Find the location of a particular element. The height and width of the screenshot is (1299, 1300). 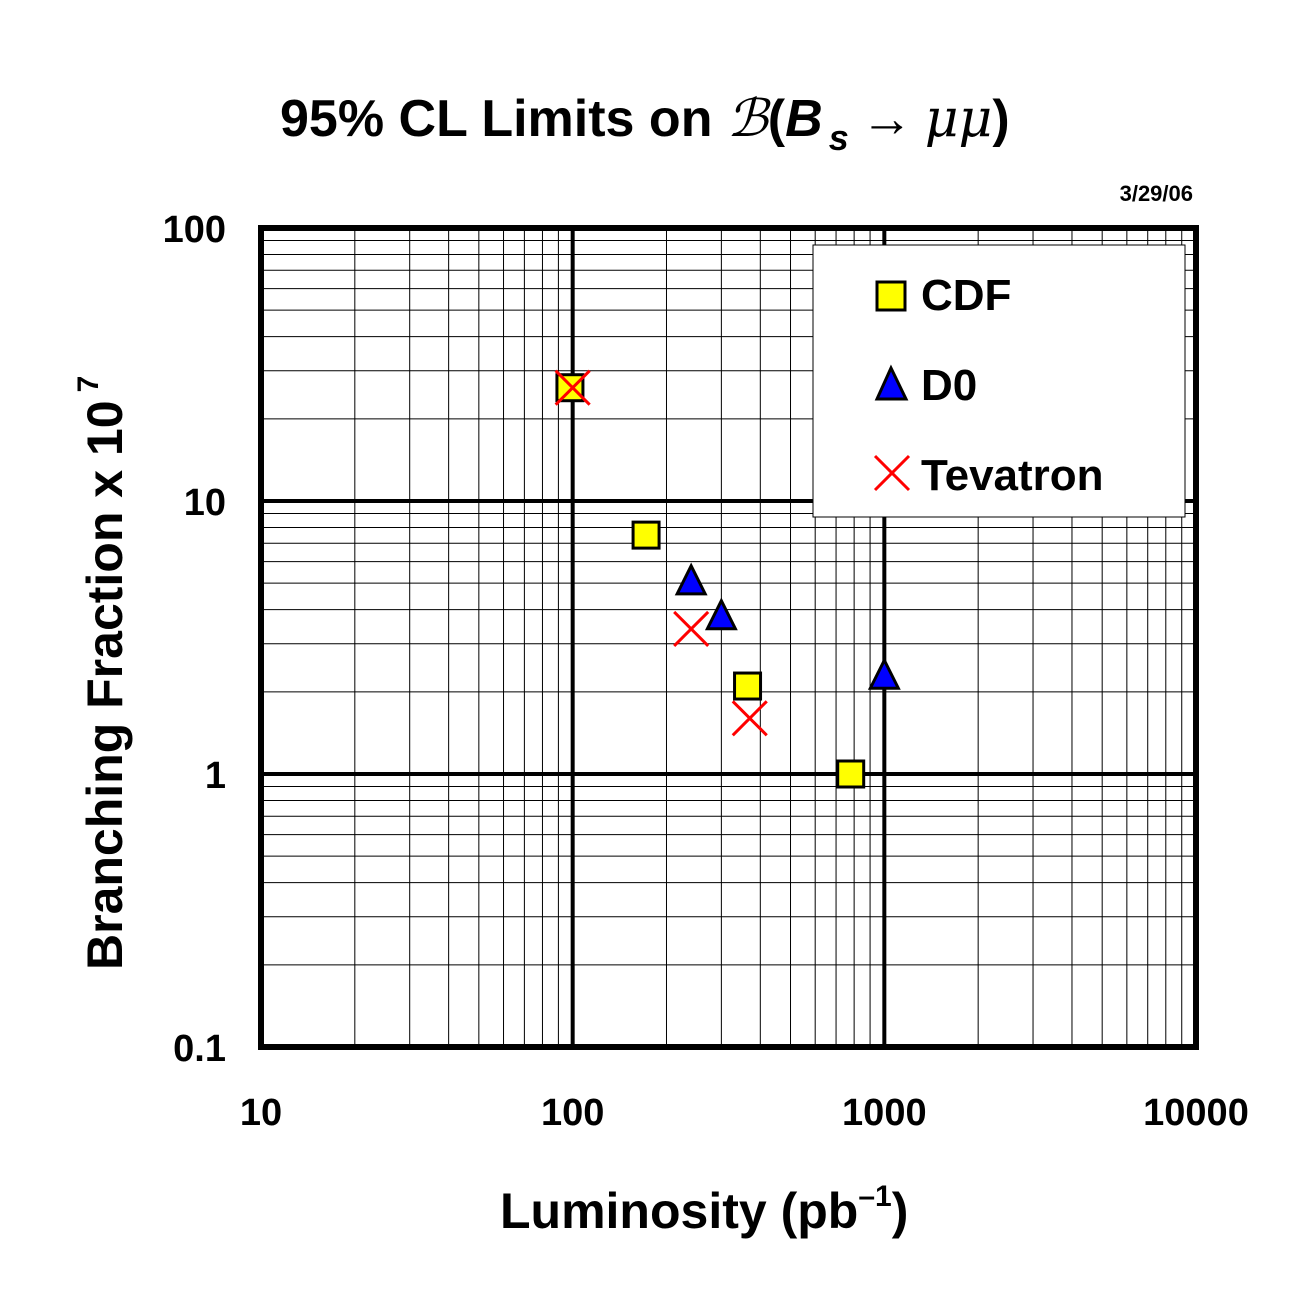

chart-title: 95% CL Limits on ℬ(B s → μμ) is located at coordinates (645, 123).